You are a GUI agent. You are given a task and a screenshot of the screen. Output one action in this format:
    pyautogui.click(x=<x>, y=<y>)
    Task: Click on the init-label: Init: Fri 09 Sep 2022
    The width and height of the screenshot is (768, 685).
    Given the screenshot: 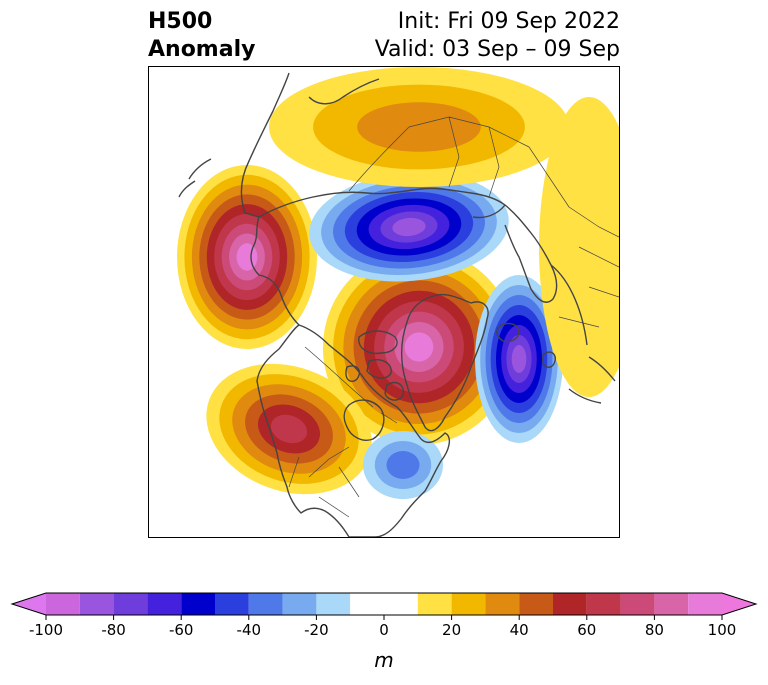 What is the action you would take?
    pyautogui.click(x=508, y=21)
    